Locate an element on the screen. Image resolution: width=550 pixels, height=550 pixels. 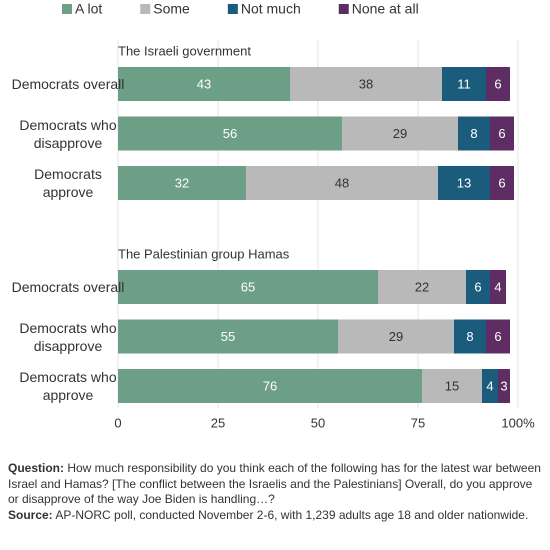
value-label: 22 is located at coordinates (422, 286).